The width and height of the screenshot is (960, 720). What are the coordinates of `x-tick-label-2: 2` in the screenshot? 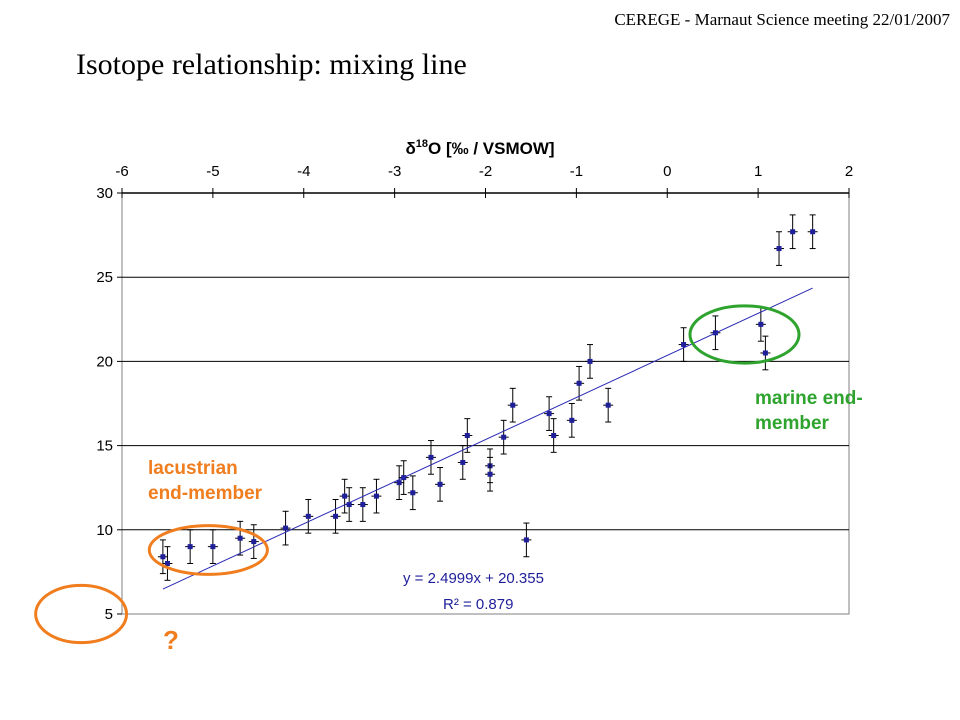 It's located at (849, 171).